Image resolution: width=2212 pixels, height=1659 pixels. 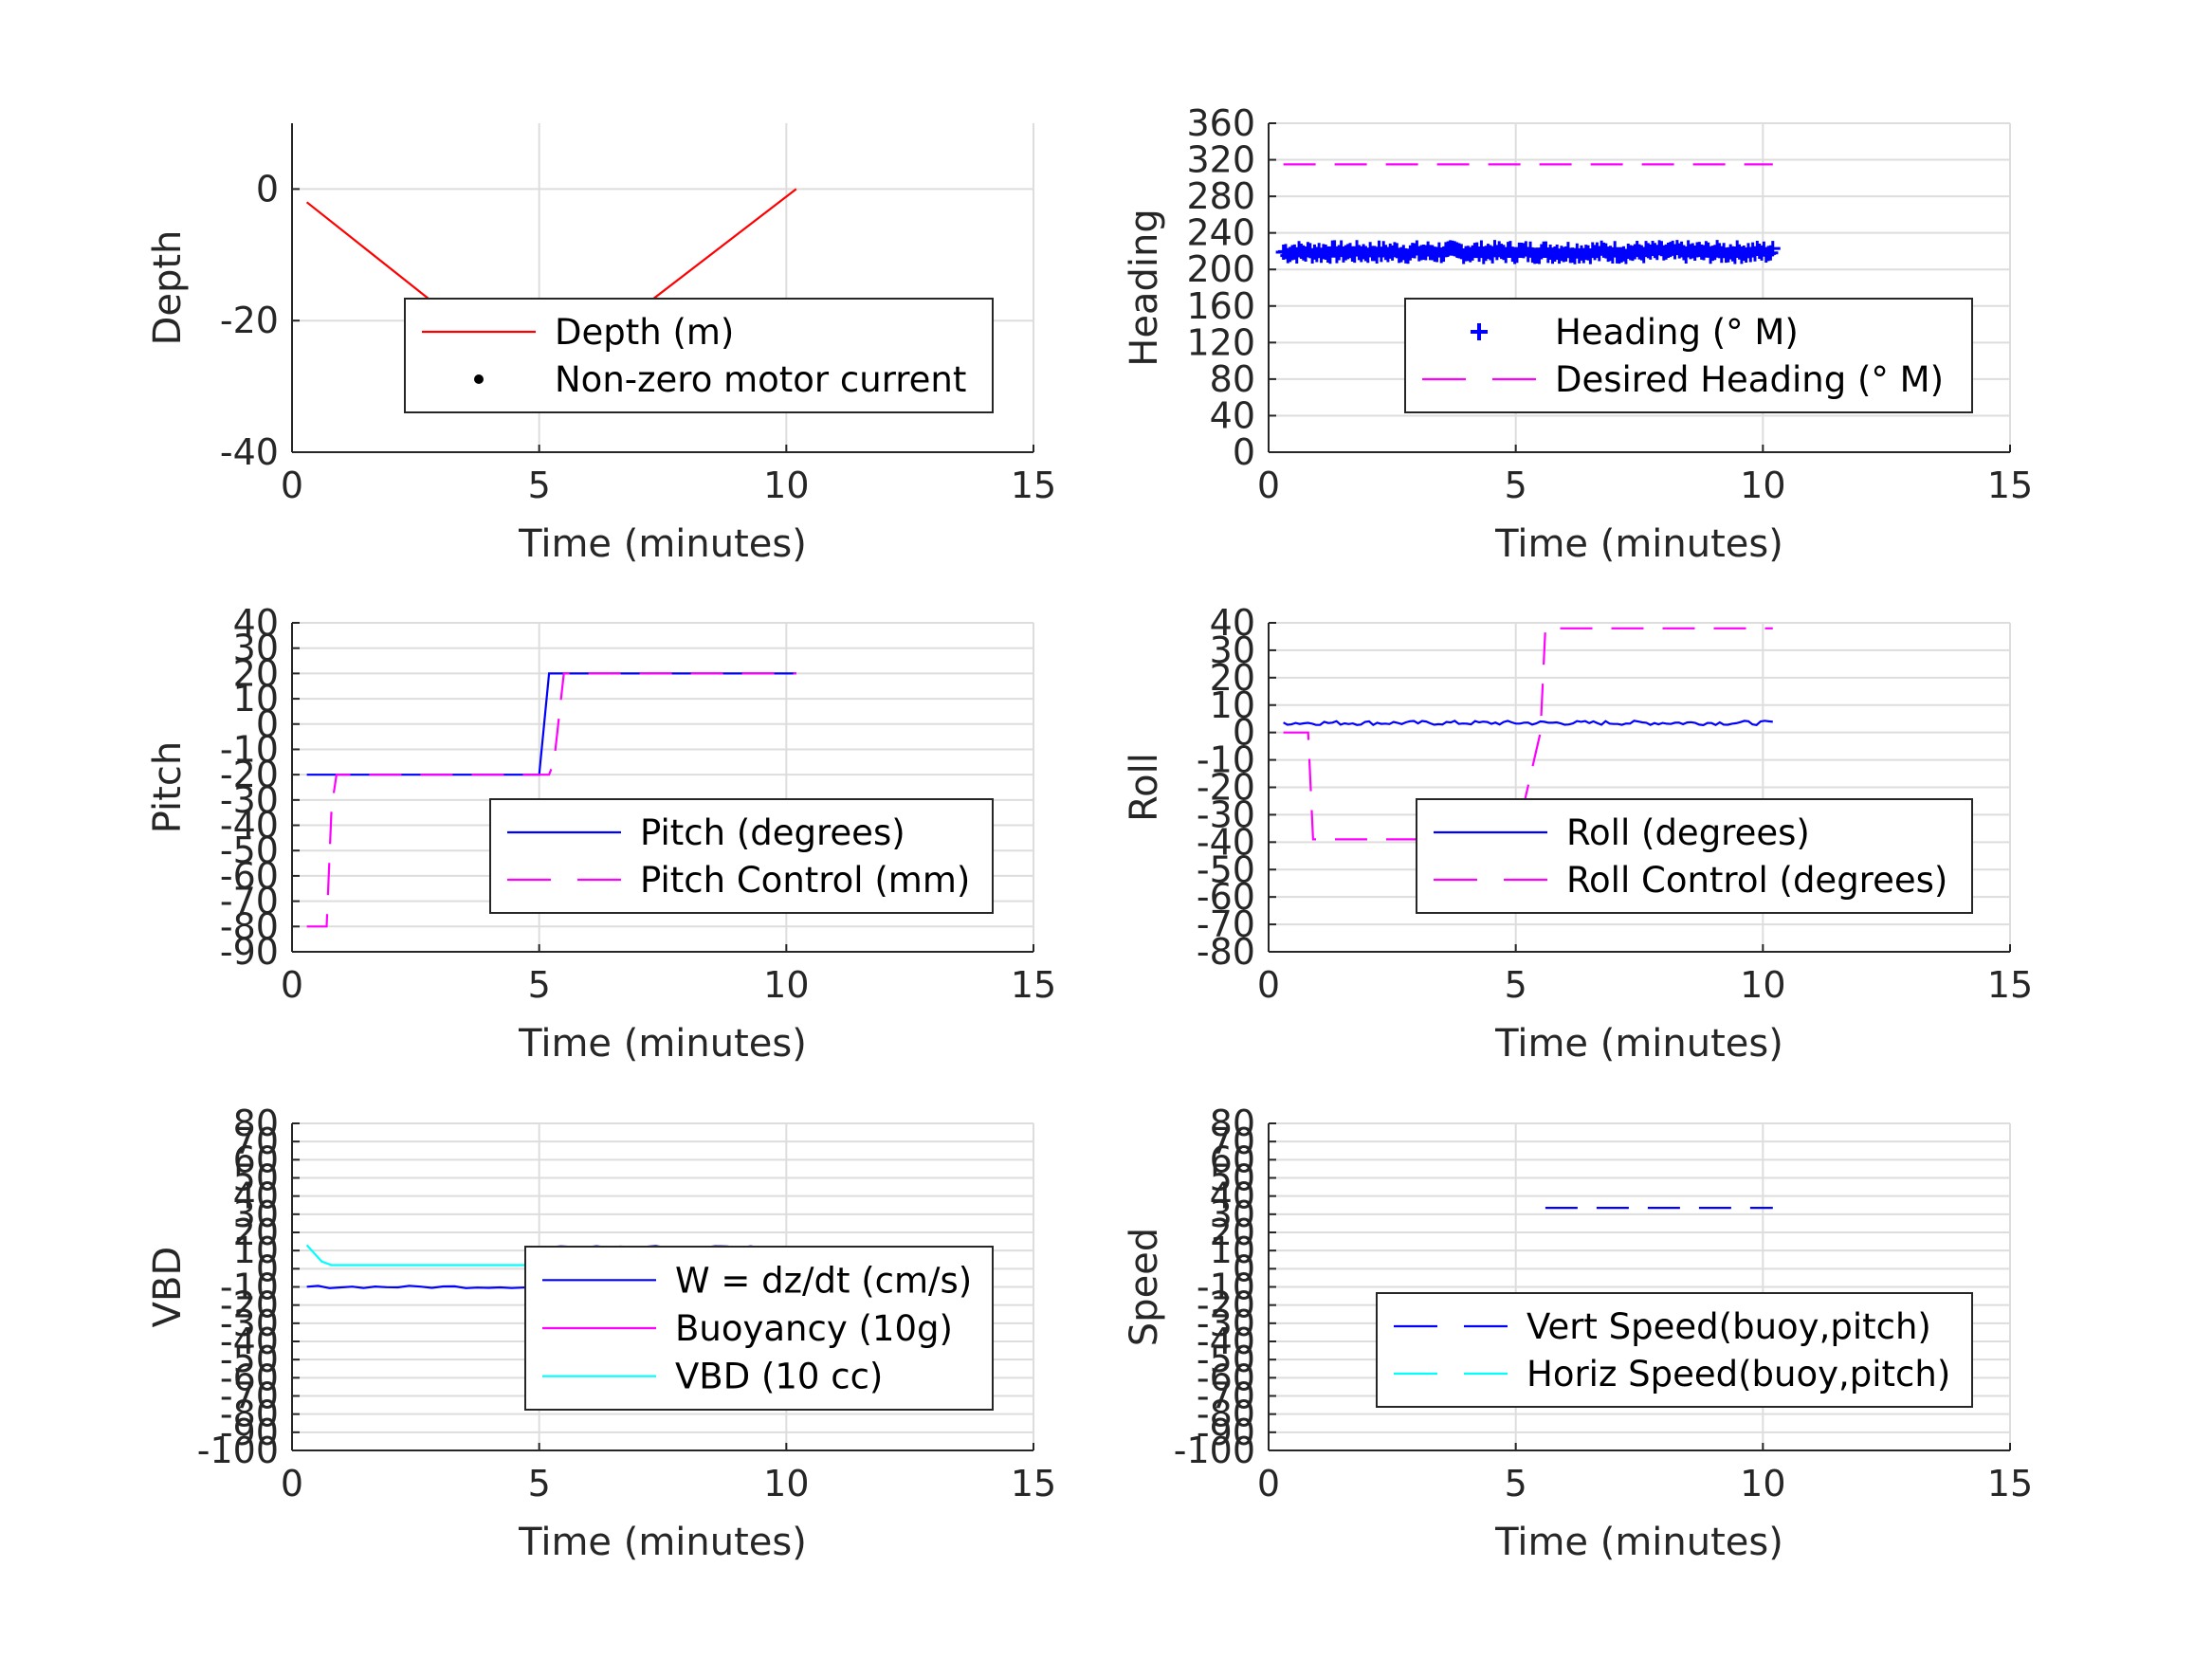 I want to click on legend-label: Roll (degrees), so click(x=1688, y=832).